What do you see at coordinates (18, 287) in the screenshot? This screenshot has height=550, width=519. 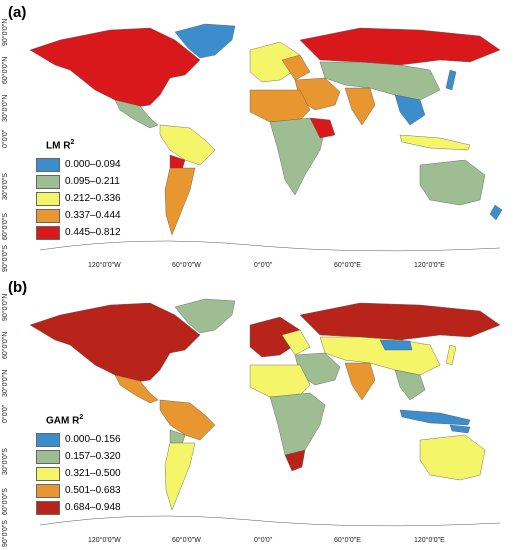 I see `panel-label: (b)` at bounding box center [18, 287].